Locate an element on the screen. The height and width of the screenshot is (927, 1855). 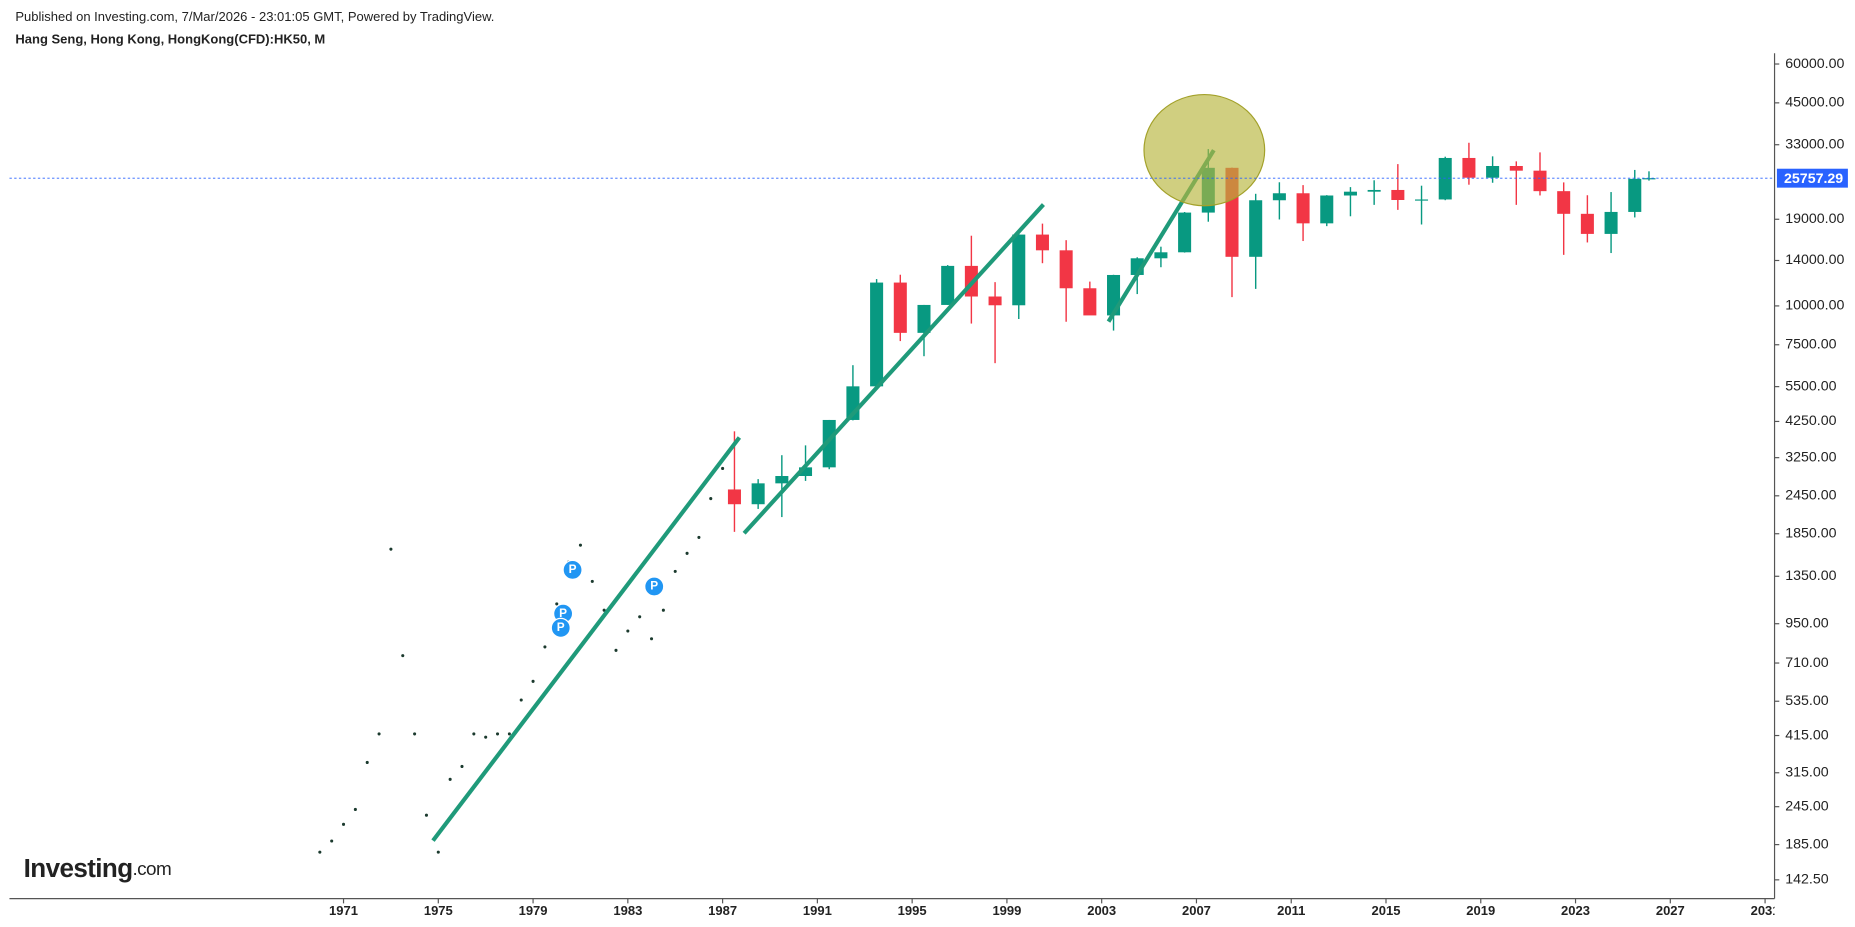
x-tick-label: 2015 is located at coordinates (1386, 910).